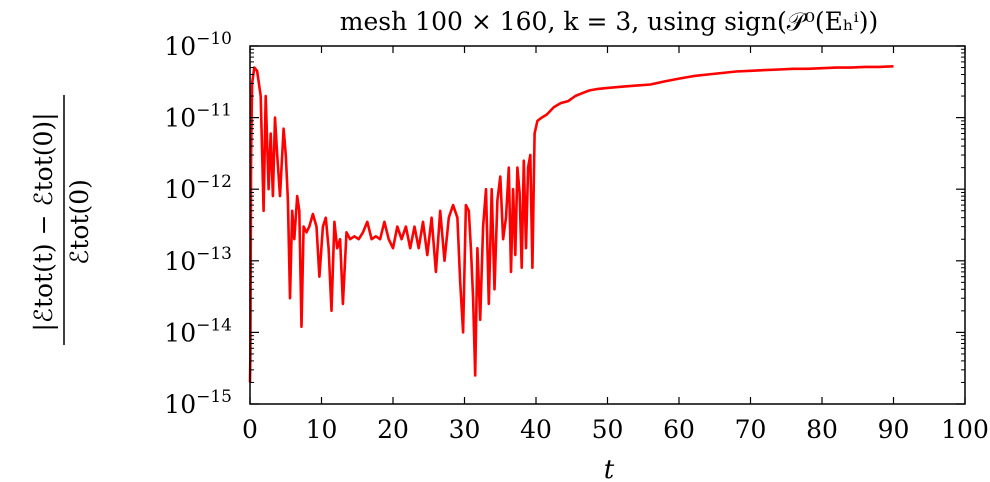  Describe the element at coordinates (250, 429) in the screenshot. I see `x-tick-label-0: 0` at that location.